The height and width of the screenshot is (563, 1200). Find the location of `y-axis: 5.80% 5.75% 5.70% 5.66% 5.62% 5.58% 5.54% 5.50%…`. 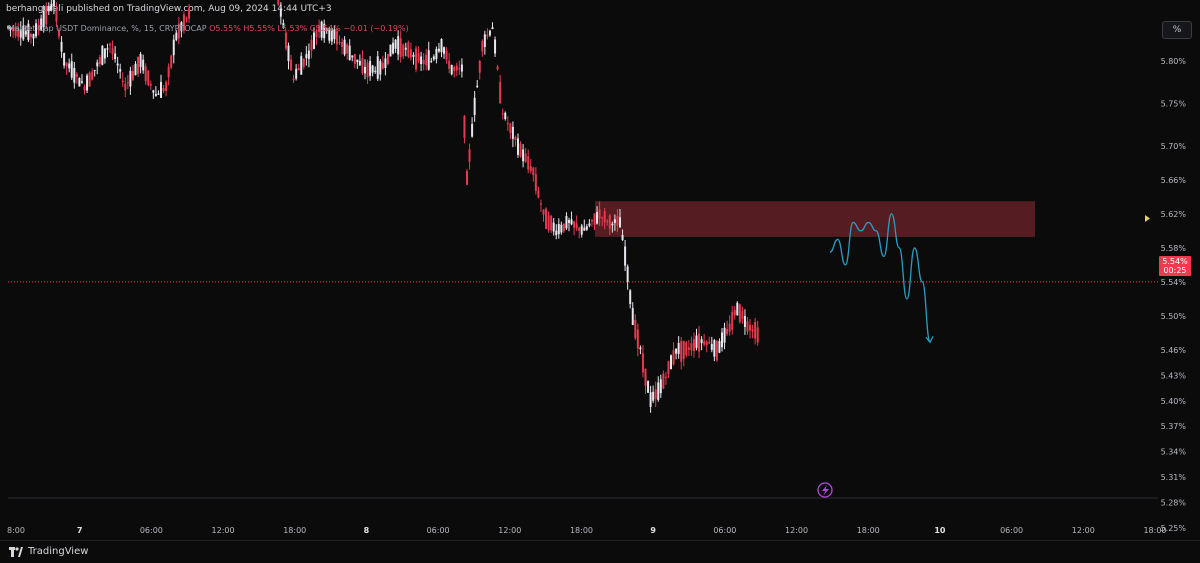

y-axis: 5.80% 5.75% 5.70% 5.66% 5.62% 5.58% 5.54% 5.50%… is located at coordinates (1174, 295).